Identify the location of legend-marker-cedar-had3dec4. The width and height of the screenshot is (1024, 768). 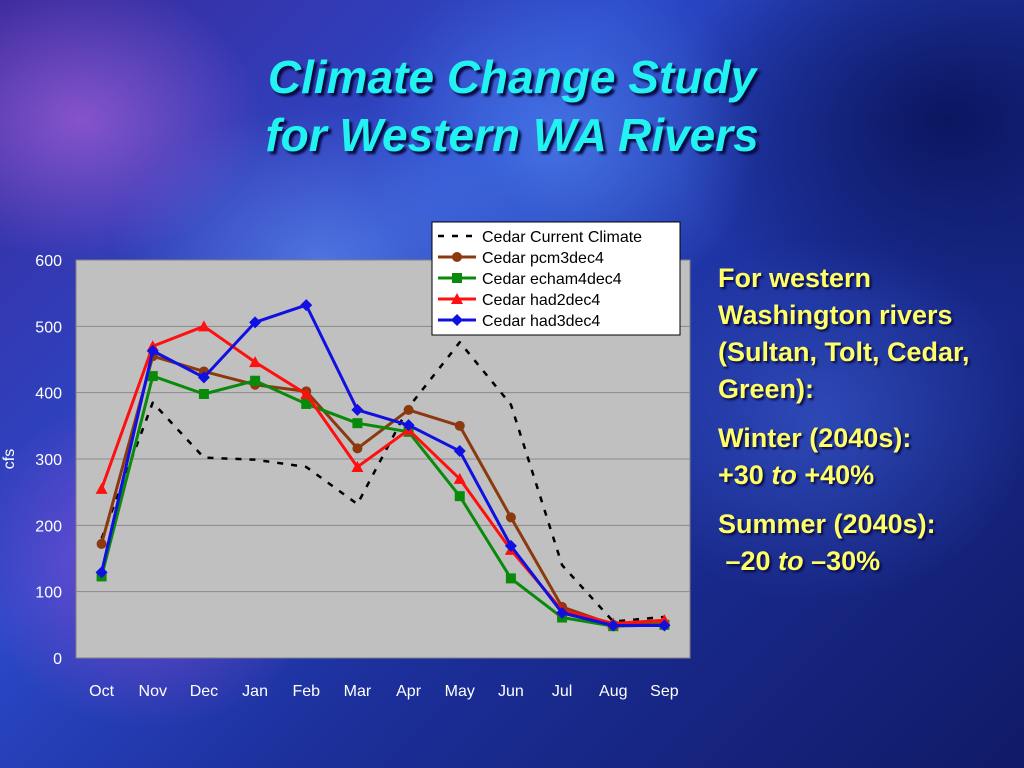
(457, 320).